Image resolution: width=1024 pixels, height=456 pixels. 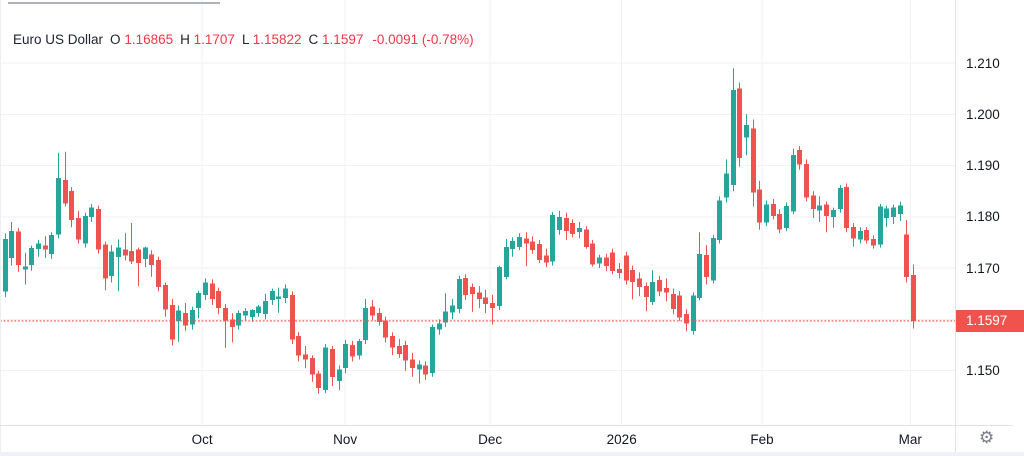 I want to click on ohlc-open-label: O, so click(x=115, y=39).